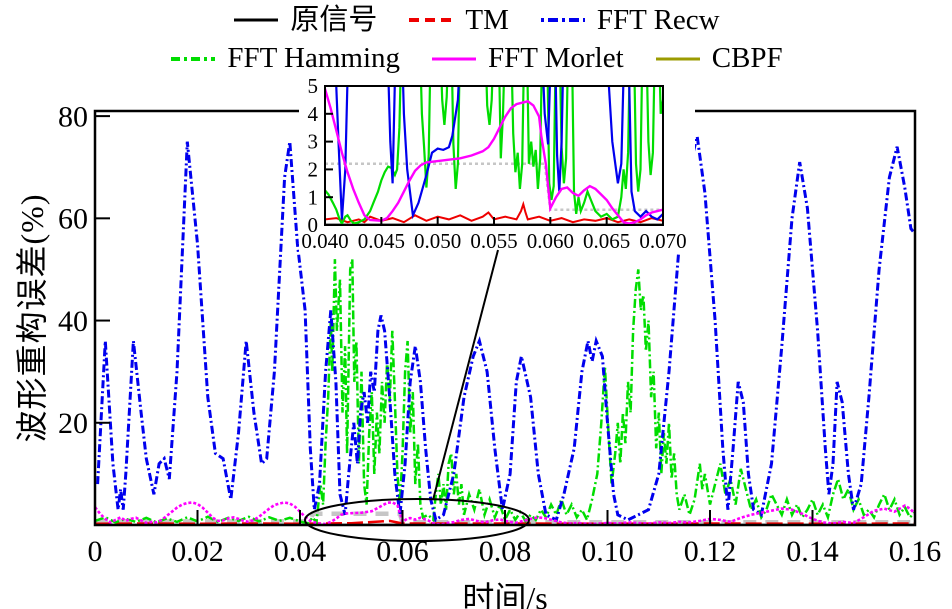 The width and height of the screenshot is (952, 609). What do you see at coordinates (193, 58) in the screenshot?
I see `legend-line-fft-hamming-icon` at bounding box center [193, 58].